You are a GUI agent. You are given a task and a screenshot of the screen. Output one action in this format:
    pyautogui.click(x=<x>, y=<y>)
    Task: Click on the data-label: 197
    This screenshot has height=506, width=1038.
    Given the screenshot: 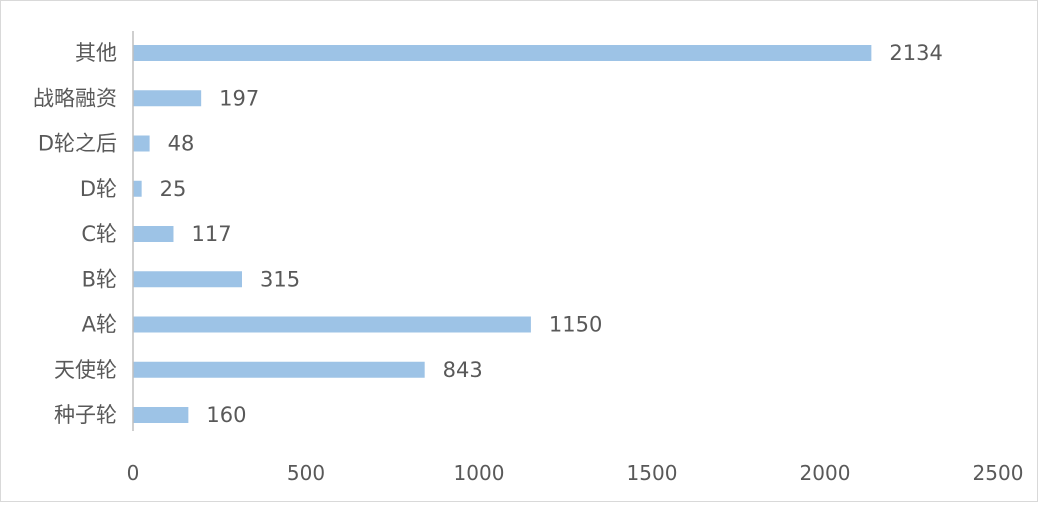 What is the action you would take?
    pyautogui.click(x=239, y=98)
    